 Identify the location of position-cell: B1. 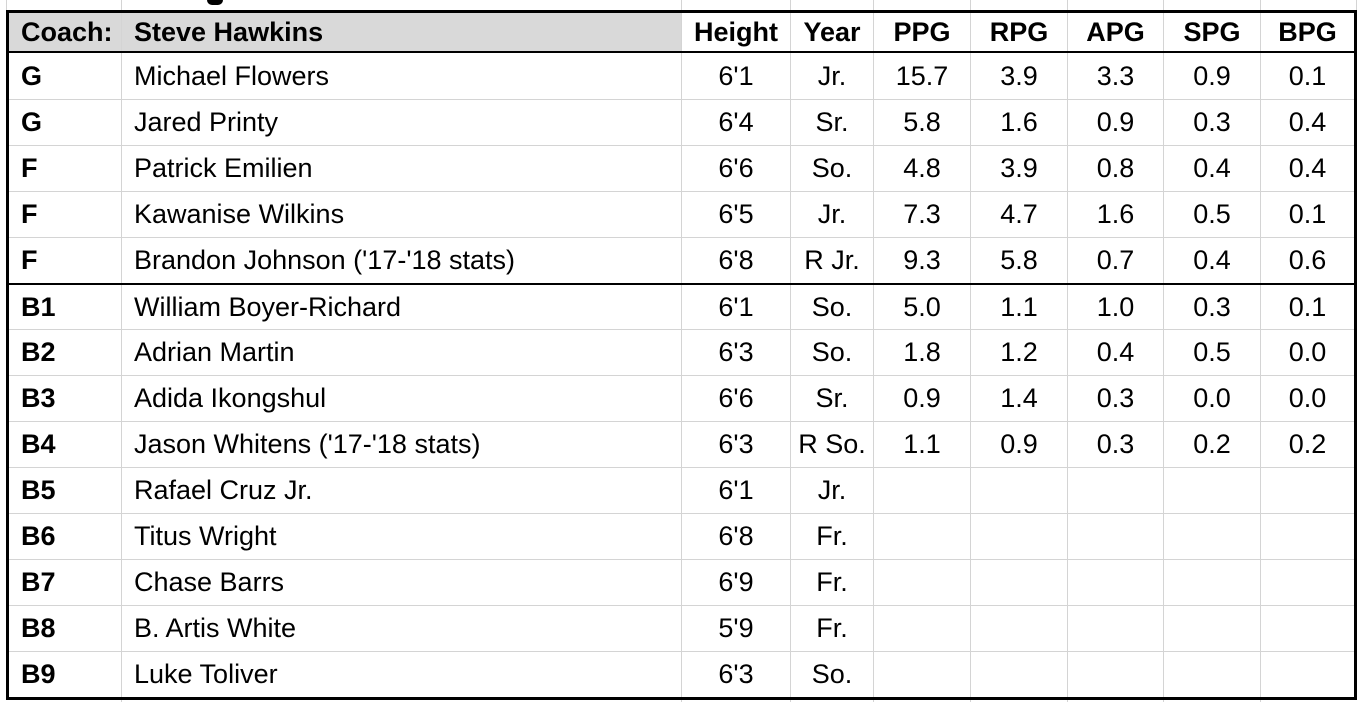
(38, 306).